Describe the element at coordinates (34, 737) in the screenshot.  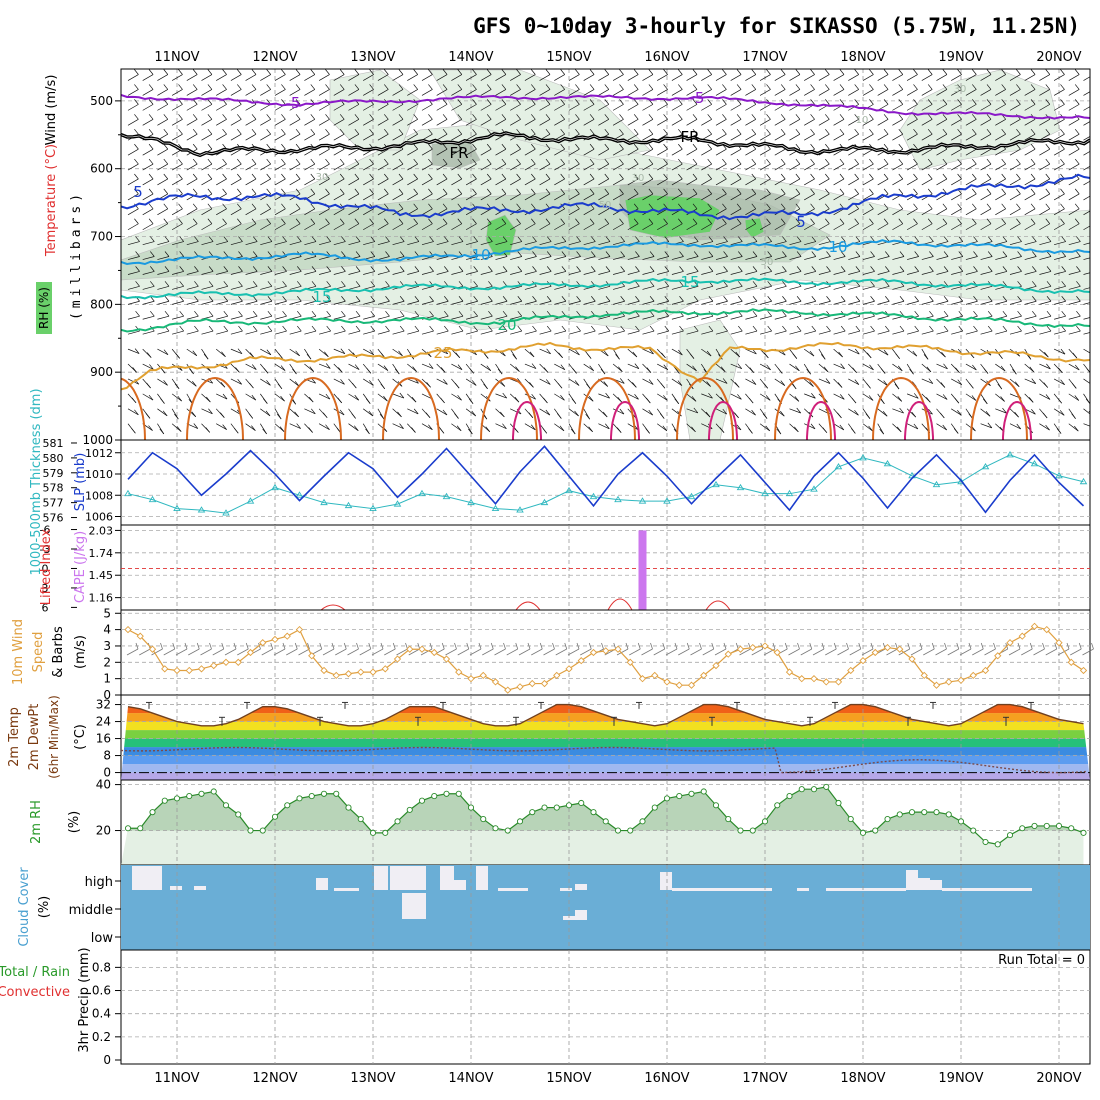
I see `temp2m-label-b: 2m DewPt` at that location.